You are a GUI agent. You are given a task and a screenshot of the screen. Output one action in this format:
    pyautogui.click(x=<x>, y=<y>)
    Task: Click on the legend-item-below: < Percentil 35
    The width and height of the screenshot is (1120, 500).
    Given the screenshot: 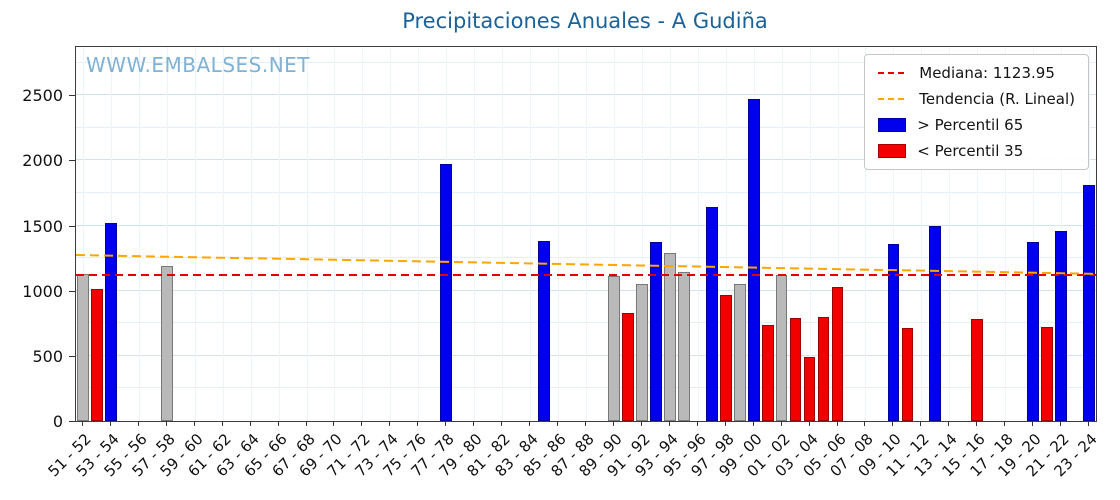 What is the action you would take?
    pyautogui.click(x=976, y=151)
    